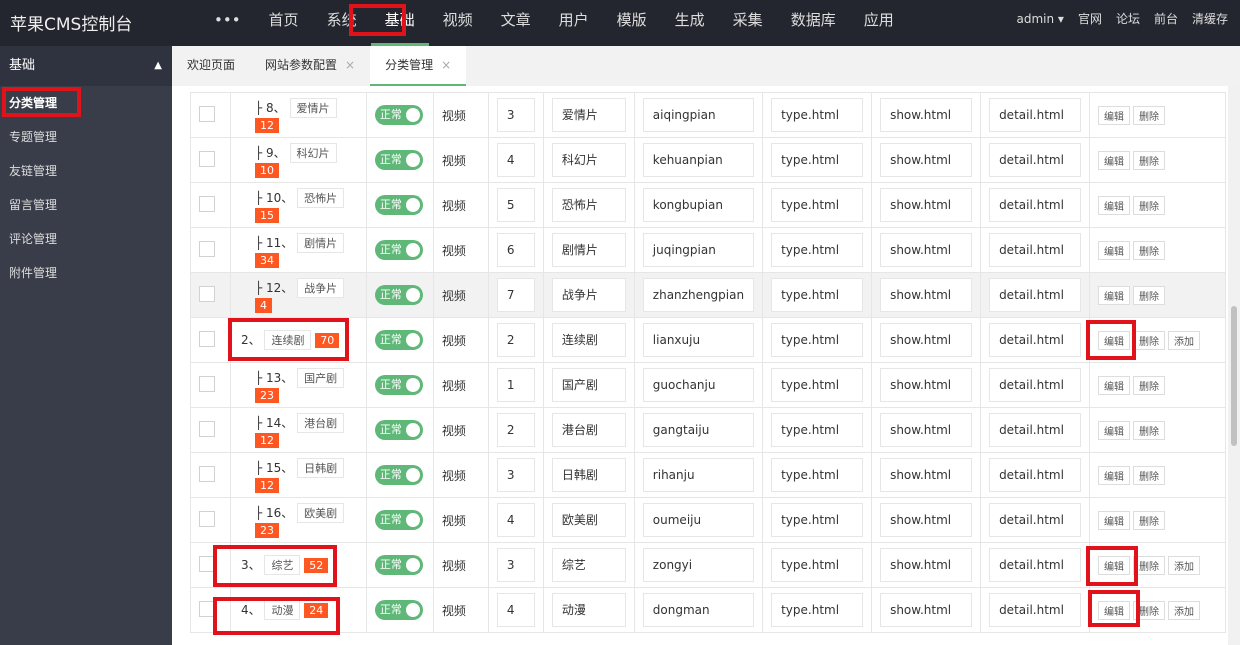  What do you see at coordinates (698, 385) in the screenshot?
I see `en-input: guochanju` at bounding box center [698, 385].